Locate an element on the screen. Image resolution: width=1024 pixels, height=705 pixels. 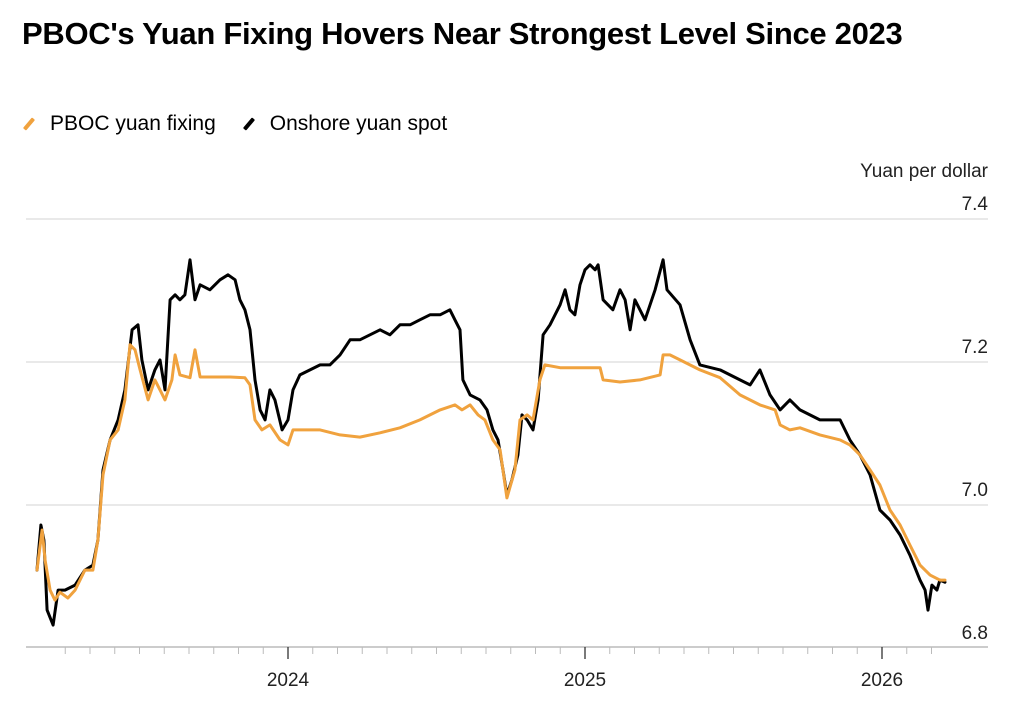
legend: PBOC yuan fixing Onshore yuan spot is located at coordinates (247, 124).